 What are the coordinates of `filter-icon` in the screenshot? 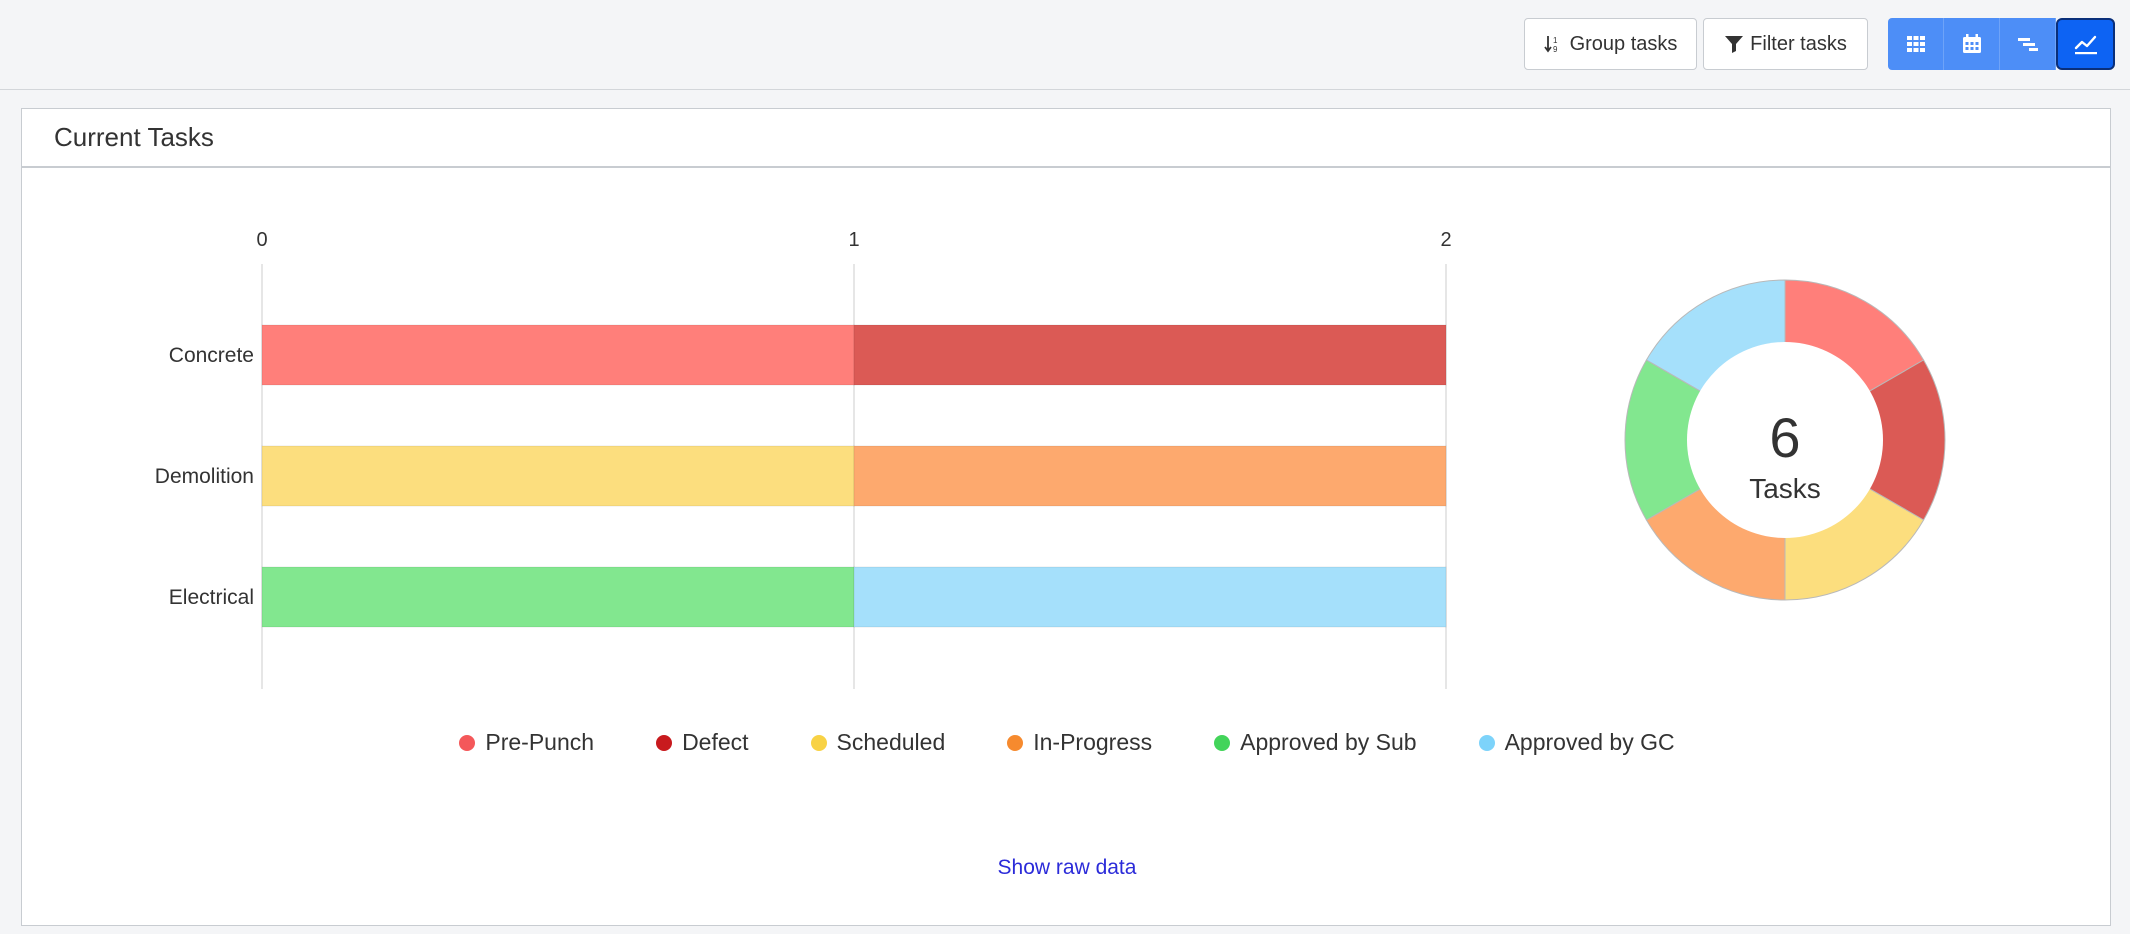 It's located at (1734, 44).